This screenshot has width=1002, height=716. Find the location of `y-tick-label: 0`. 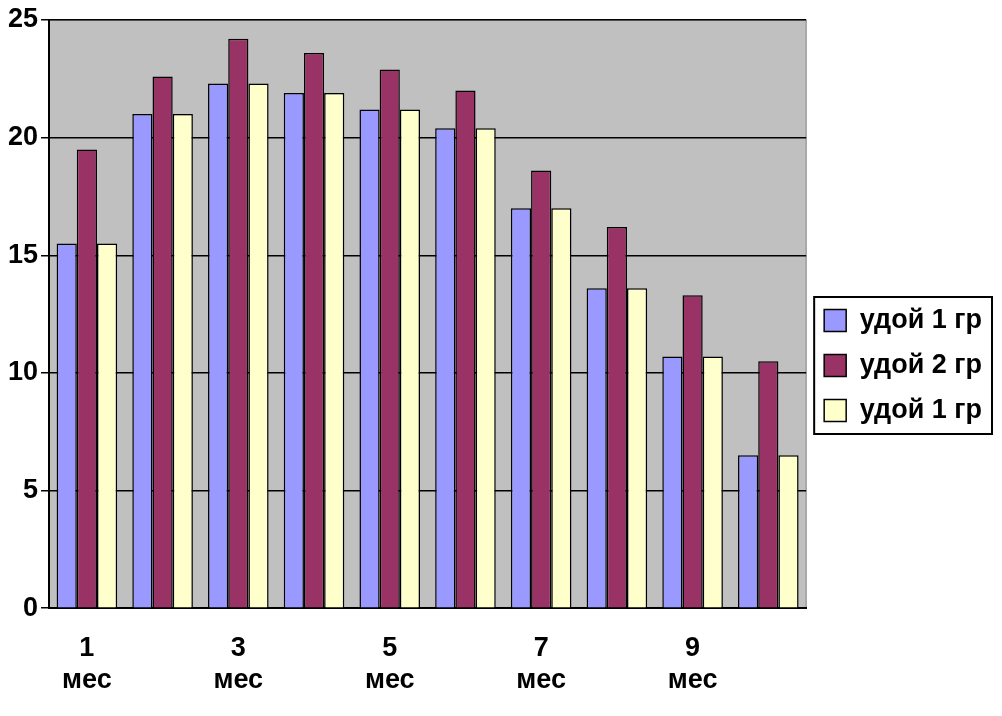

y-tick-label: 0 is located at coordinates (31, 606).